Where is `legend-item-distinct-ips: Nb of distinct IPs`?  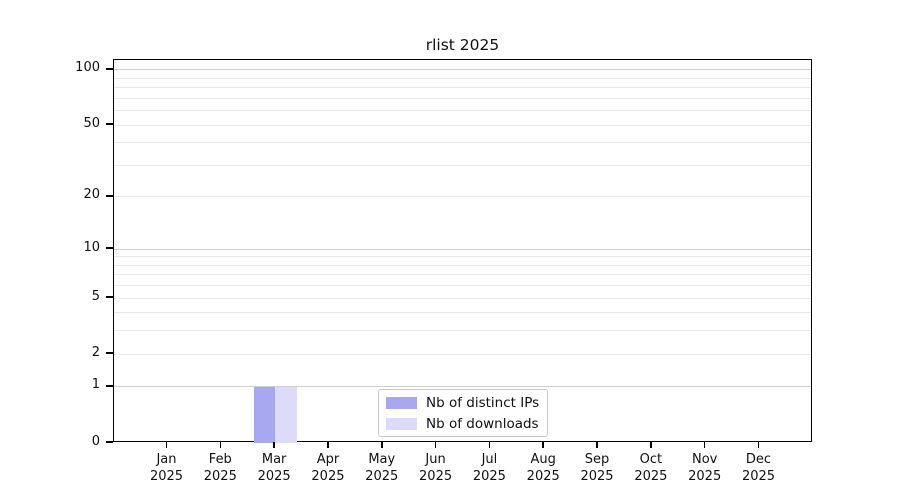 legend-item-distinct-ips: Nb of distinct IPs is located at coordinates (462, 403).